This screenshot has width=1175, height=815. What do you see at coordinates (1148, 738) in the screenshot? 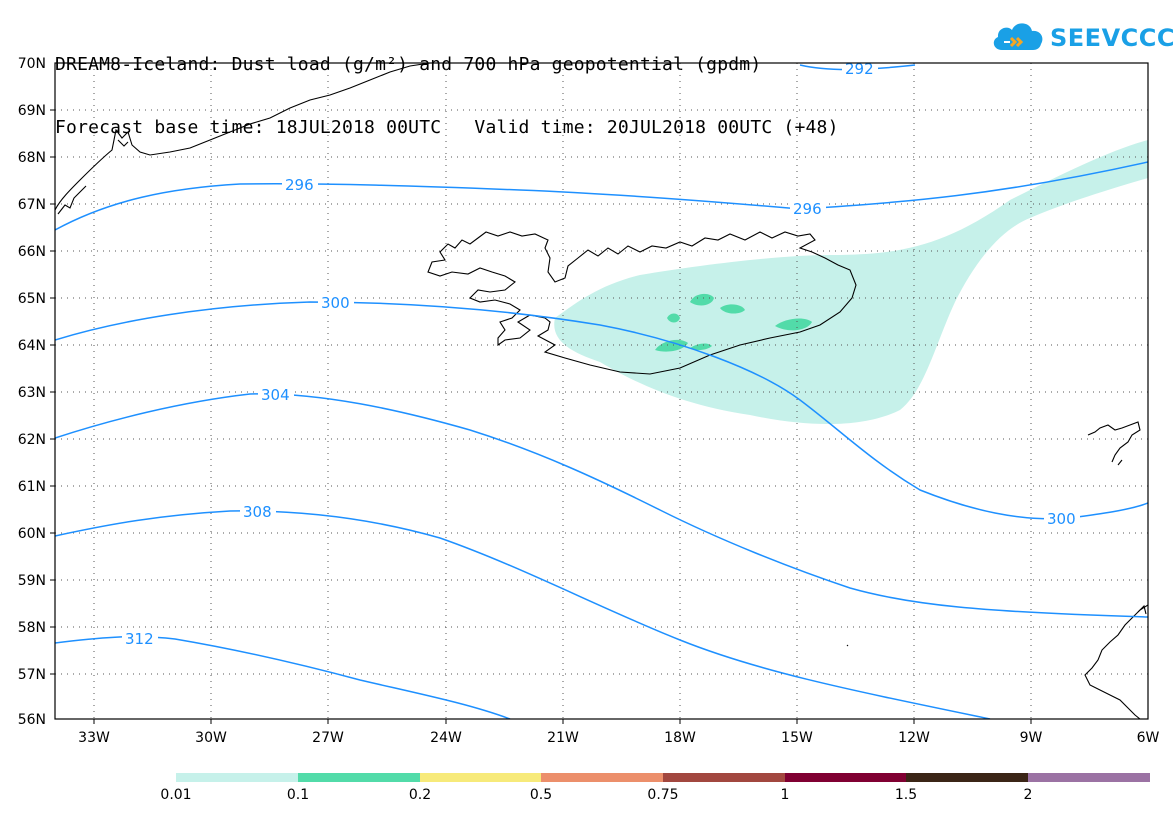
I see `lon-label-6w: 6W` at bounding box center [1148, 738].